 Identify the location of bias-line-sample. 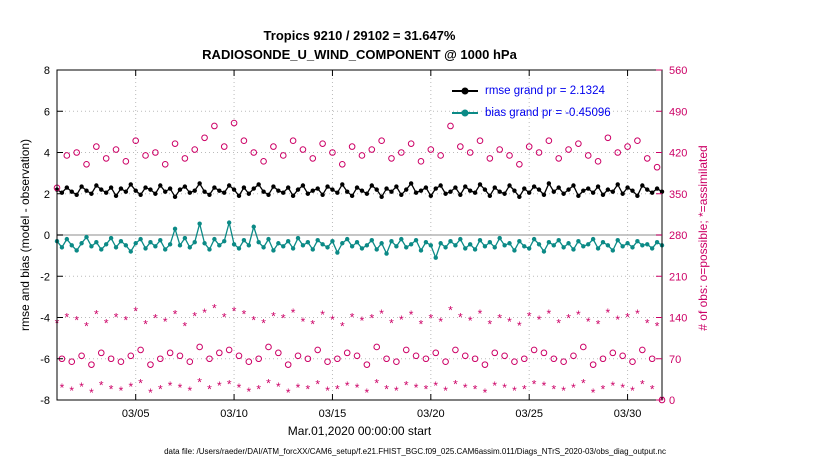
(465, 113).